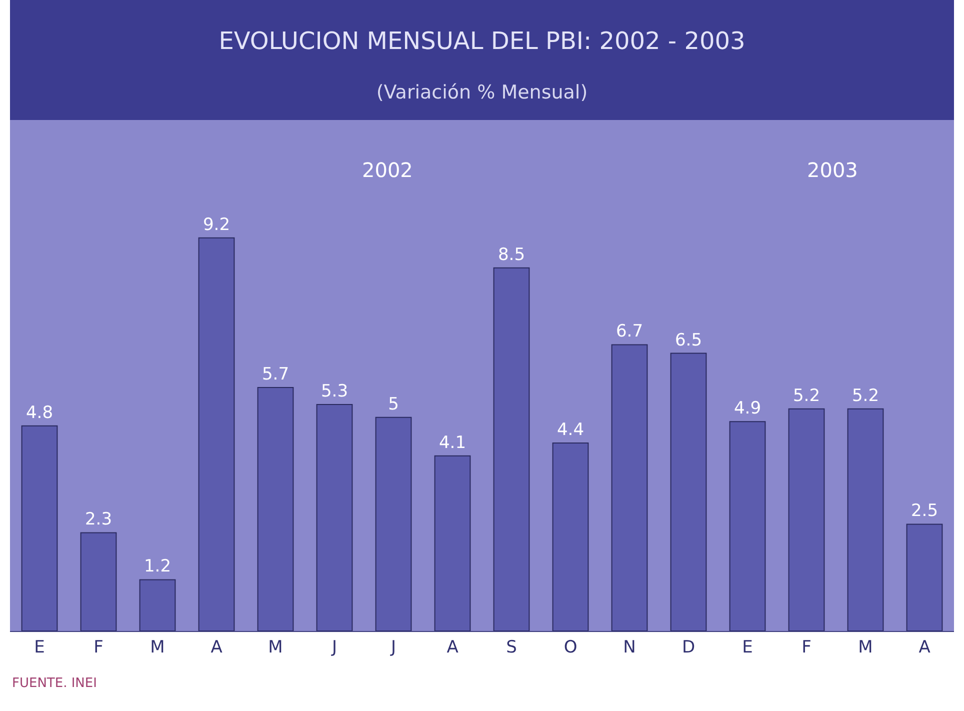 The height and width of the screenshot is (711, 964). Describe the element at coordinates (98, 520) in the screenshot. I see `data-label: 2.3` at that location.